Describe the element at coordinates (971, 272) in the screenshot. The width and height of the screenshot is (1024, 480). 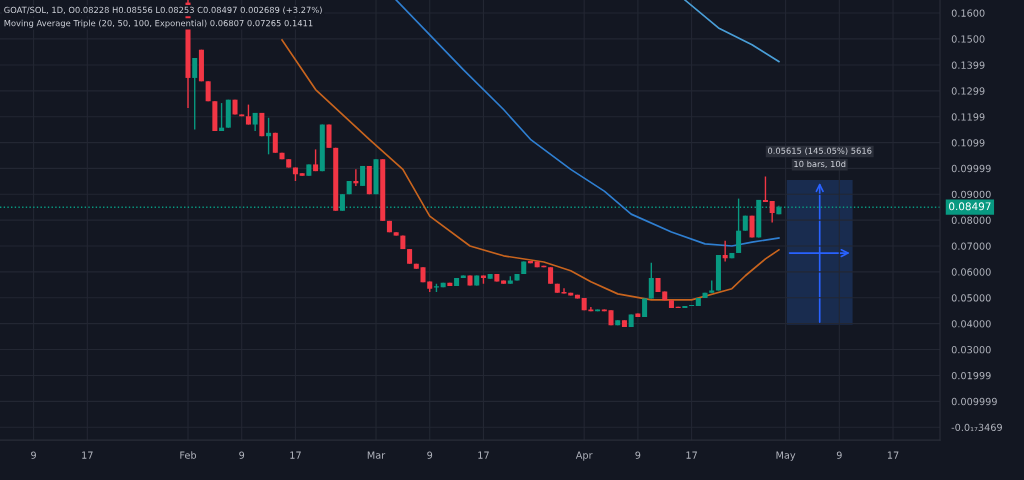
I see `y-tick-label: 0.06000` at that location.